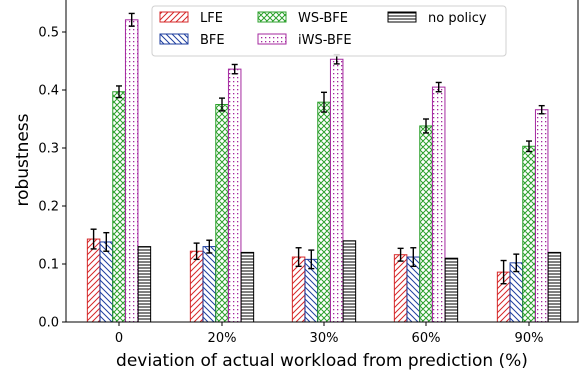 The height and width of the screenshot is (375, 584). What do you see at coordinates (119, 338) in the screenshot?
I see `x-tick-label: 0` at bounding box center [119, 338].